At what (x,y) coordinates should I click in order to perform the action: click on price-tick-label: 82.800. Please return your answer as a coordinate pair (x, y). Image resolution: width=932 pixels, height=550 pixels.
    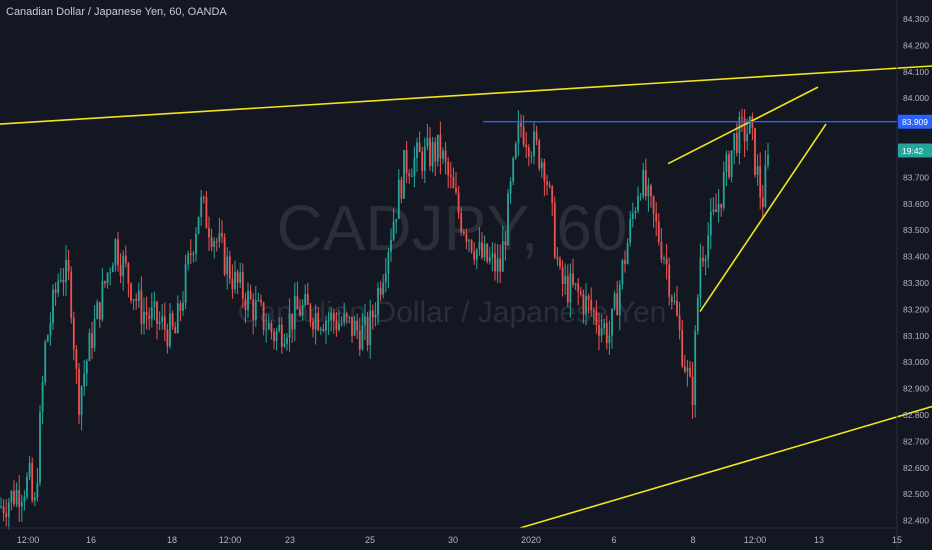
    Looking at the image, I should click on (916, 415).